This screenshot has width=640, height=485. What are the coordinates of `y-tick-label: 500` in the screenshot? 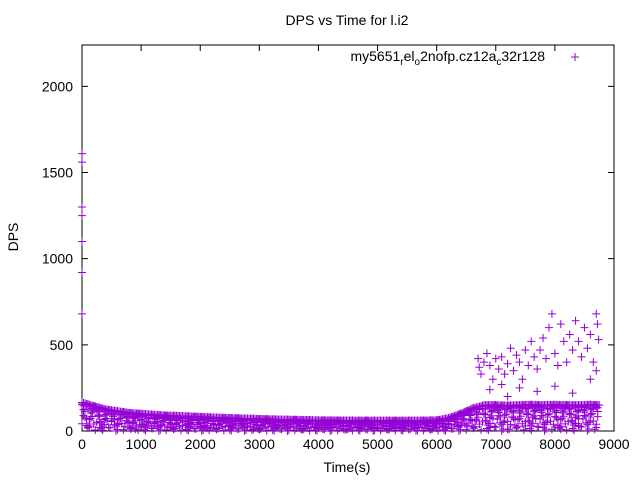 It's located at (62, 345).